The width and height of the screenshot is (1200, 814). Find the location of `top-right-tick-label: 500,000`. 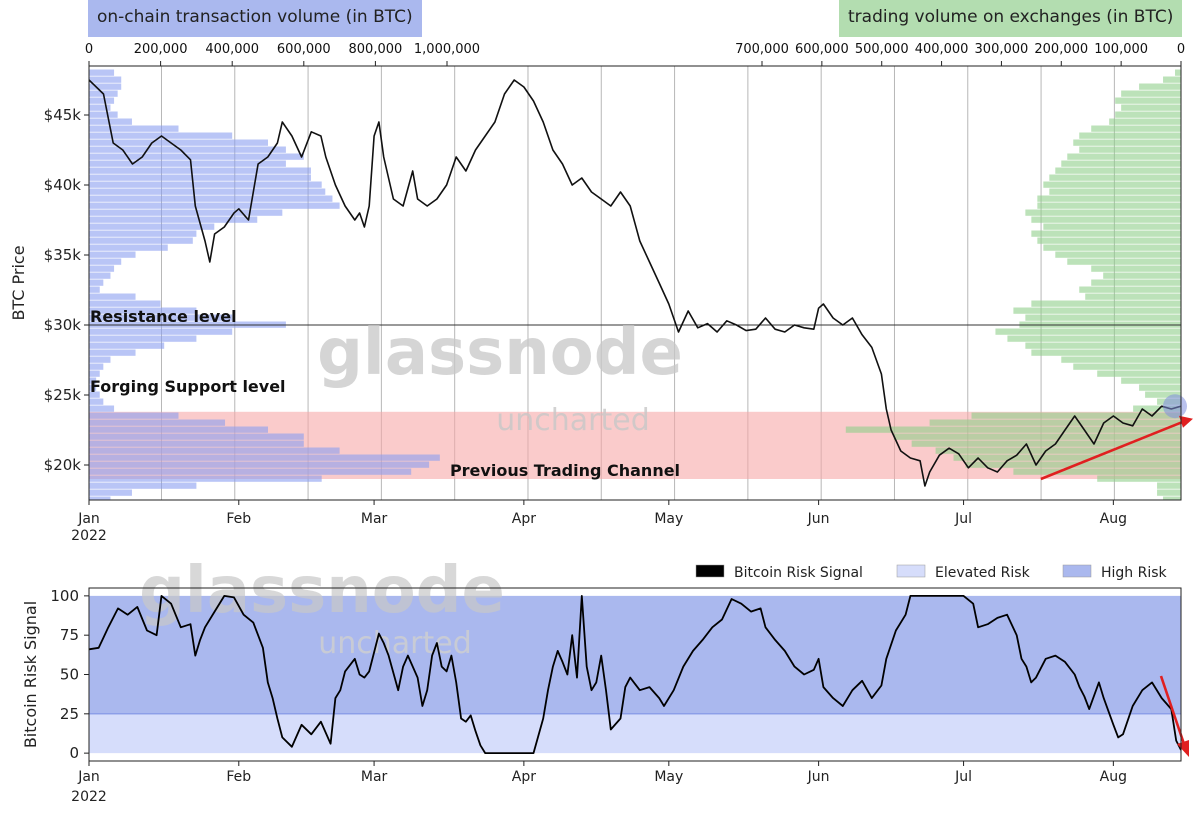

top-right-tick-label: 500,000 is located at coordinates (882, 49).